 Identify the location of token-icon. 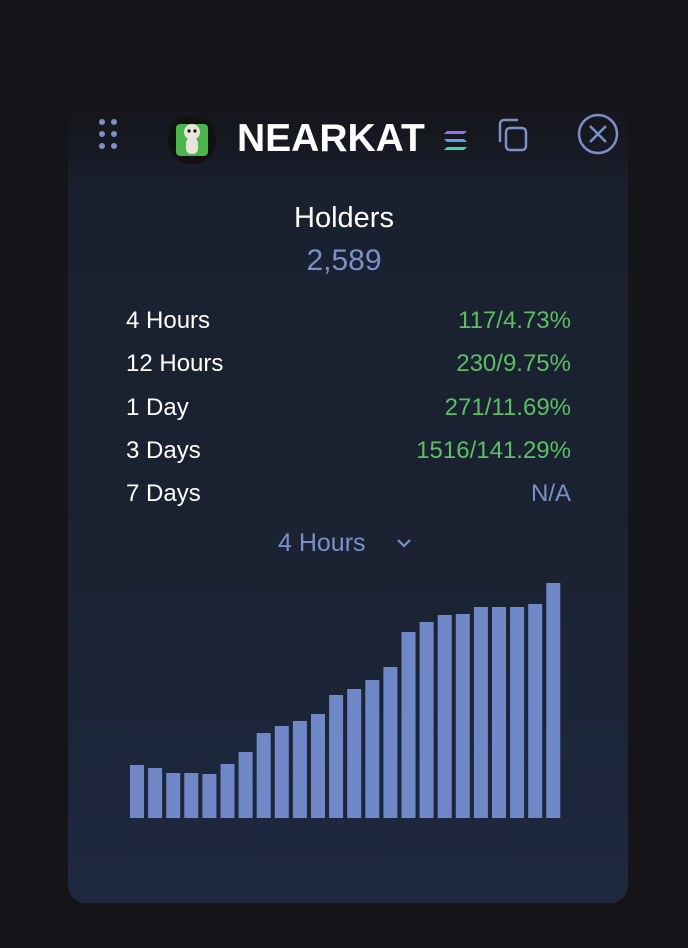
(192, 140).